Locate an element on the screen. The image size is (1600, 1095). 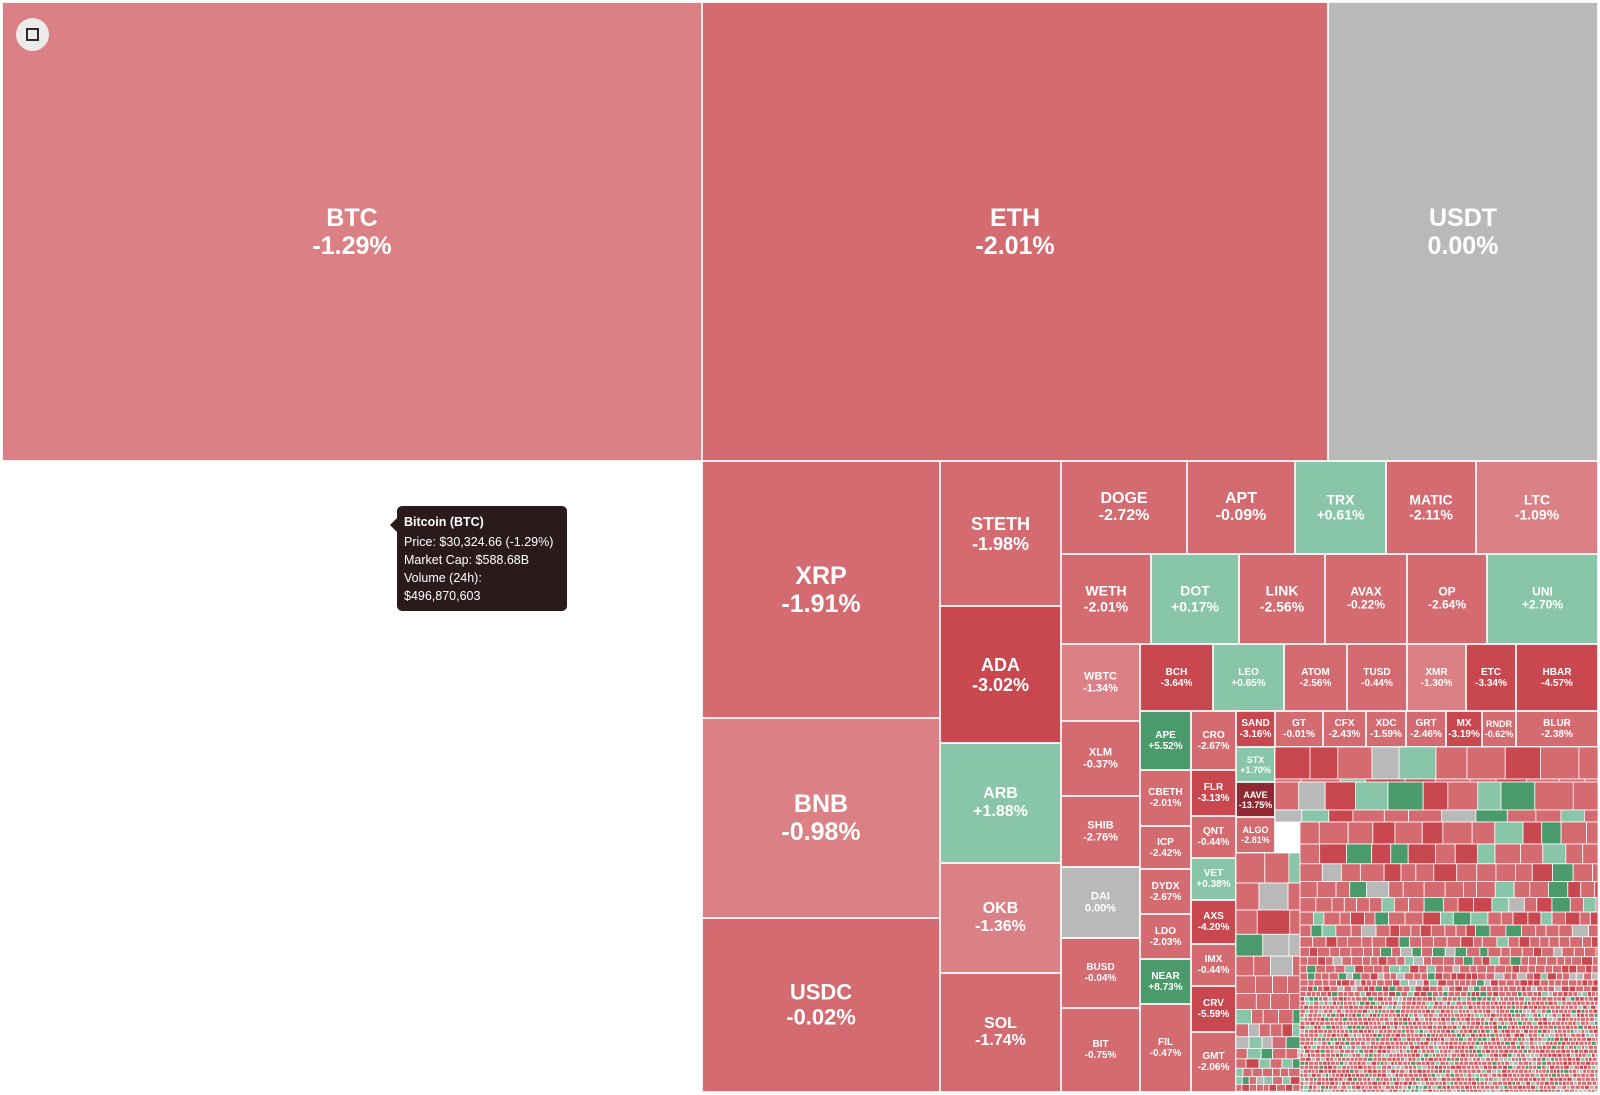
tile-link: LINK -2.56% is located at coordinates (1282, 599).